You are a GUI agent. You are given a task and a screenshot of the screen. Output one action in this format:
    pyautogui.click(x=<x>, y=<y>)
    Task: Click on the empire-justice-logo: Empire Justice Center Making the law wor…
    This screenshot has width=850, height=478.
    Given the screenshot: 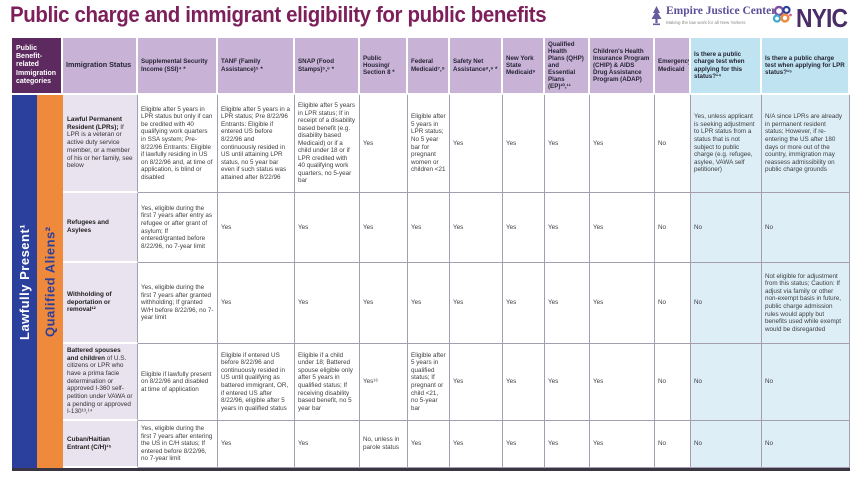 What is the action you would take?
    pyautogui.click(x=713, y=15)
    